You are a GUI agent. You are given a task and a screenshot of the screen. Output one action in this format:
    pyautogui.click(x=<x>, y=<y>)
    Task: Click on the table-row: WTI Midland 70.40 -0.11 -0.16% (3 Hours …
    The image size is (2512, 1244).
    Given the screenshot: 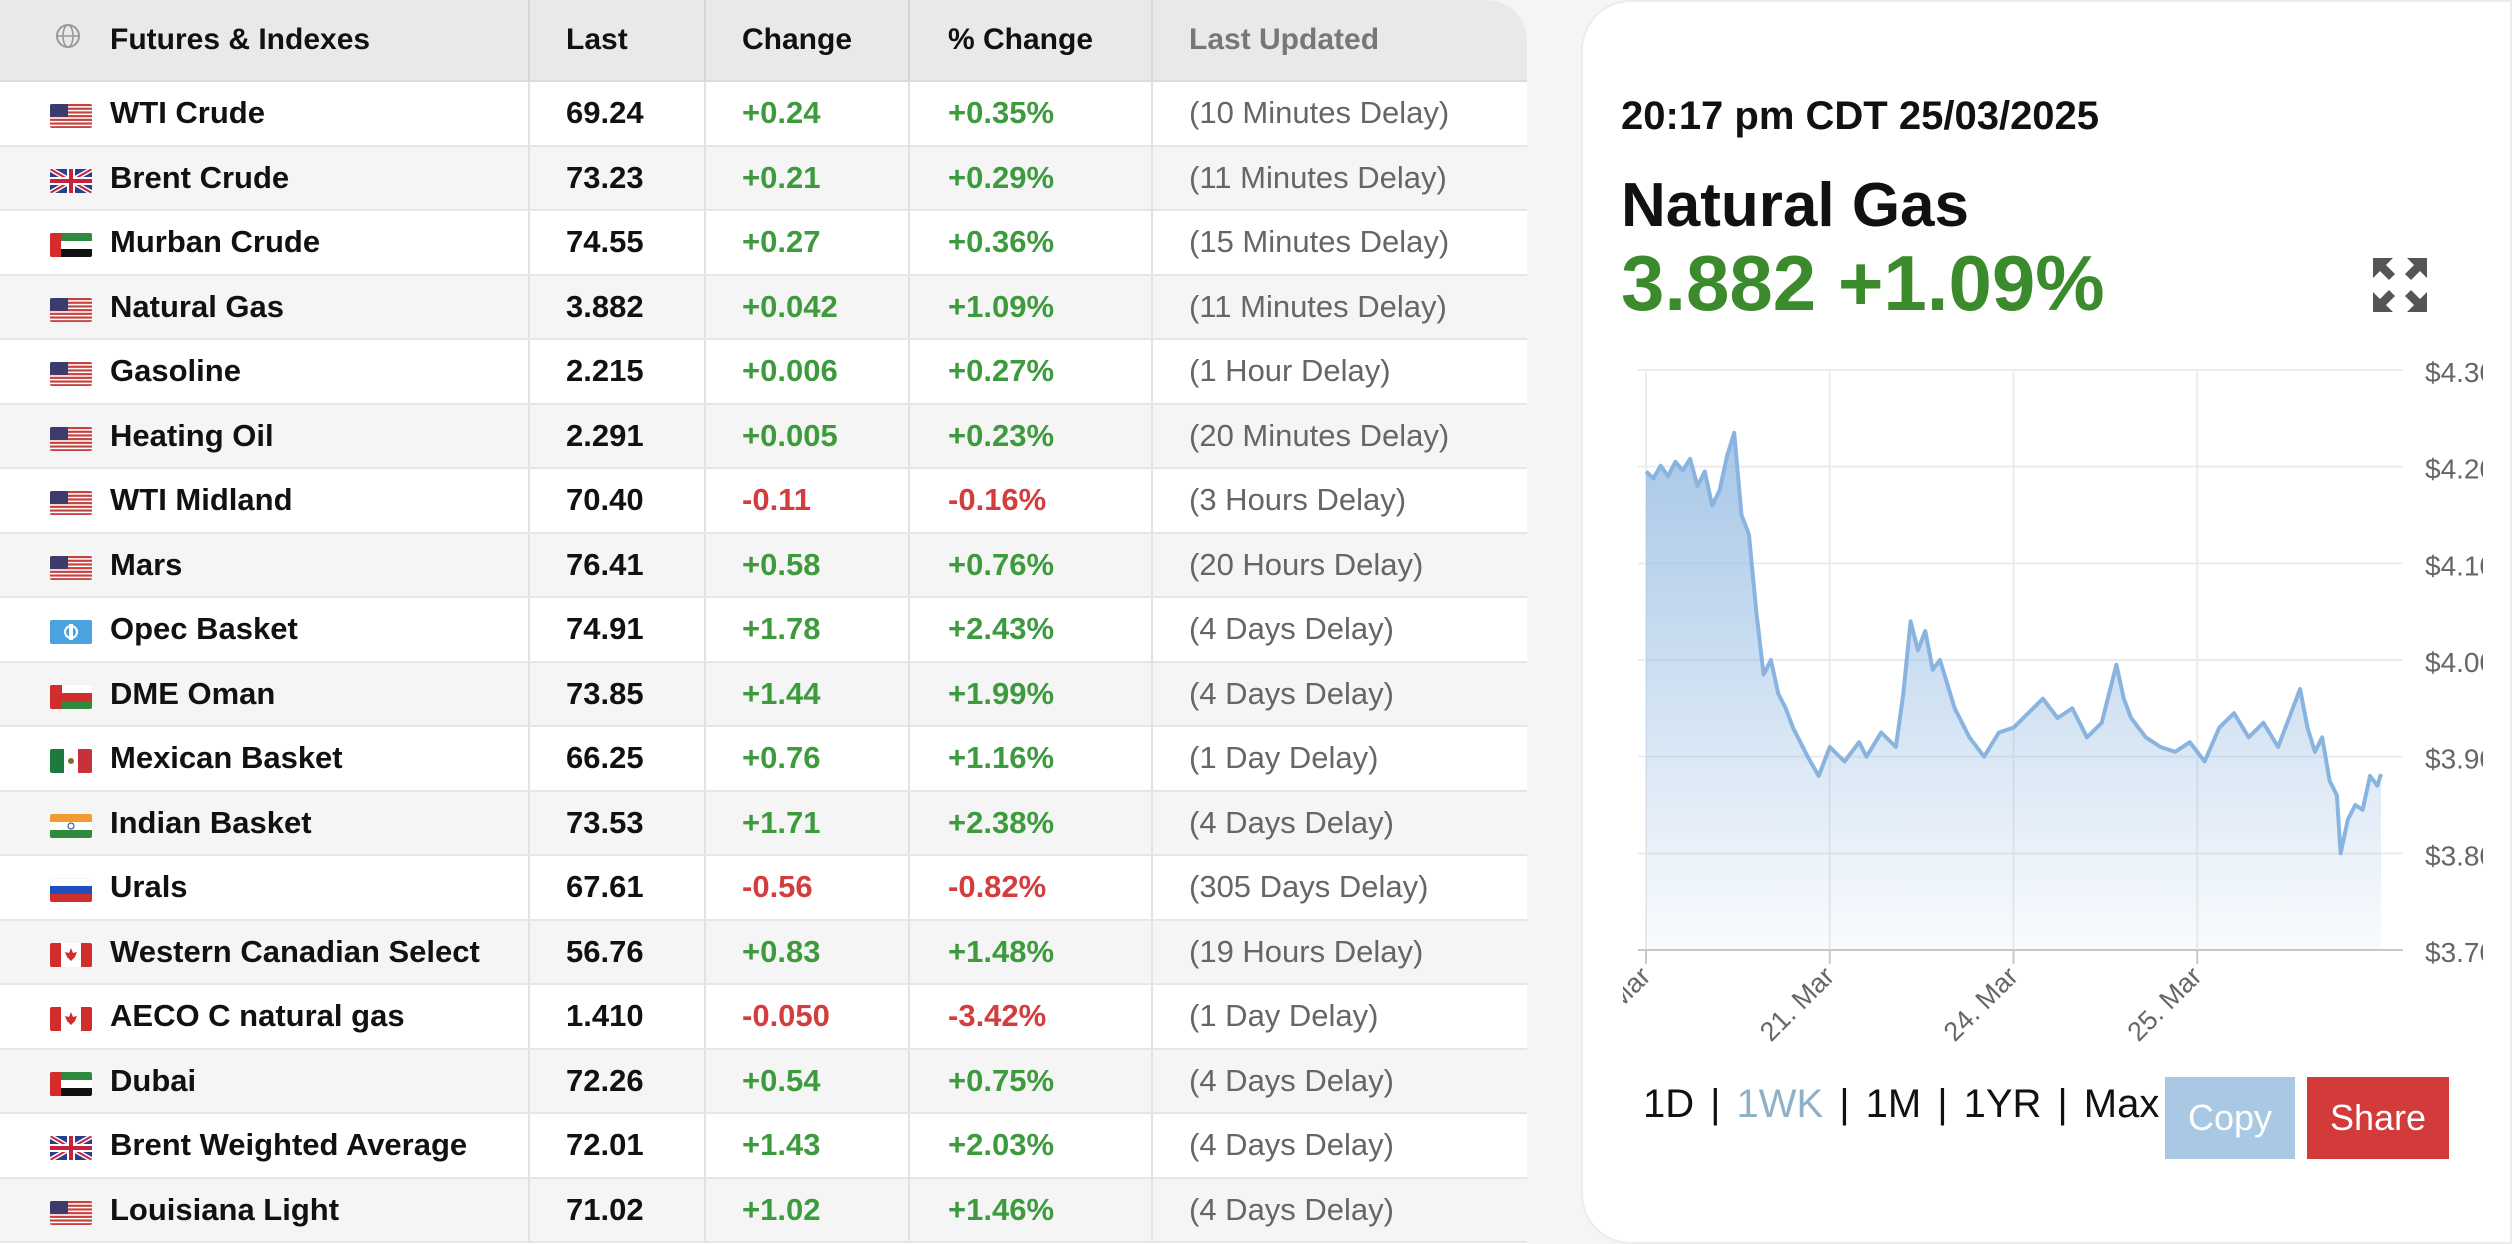 What is the action you would take?
    pyautogui.click(x=763, y=501)
    